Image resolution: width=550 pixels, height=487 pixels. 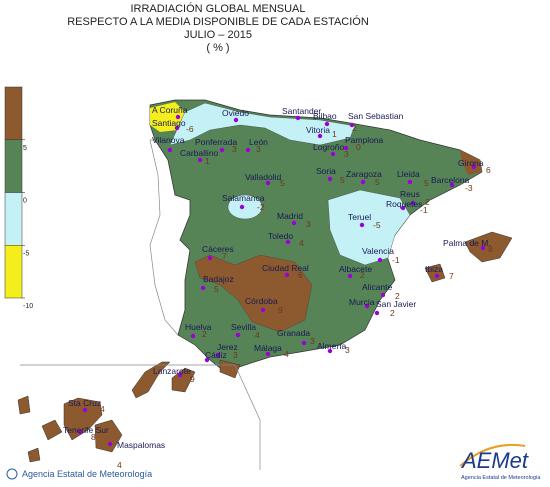 I want to click on logo-arc, so click(x=492, y=455).